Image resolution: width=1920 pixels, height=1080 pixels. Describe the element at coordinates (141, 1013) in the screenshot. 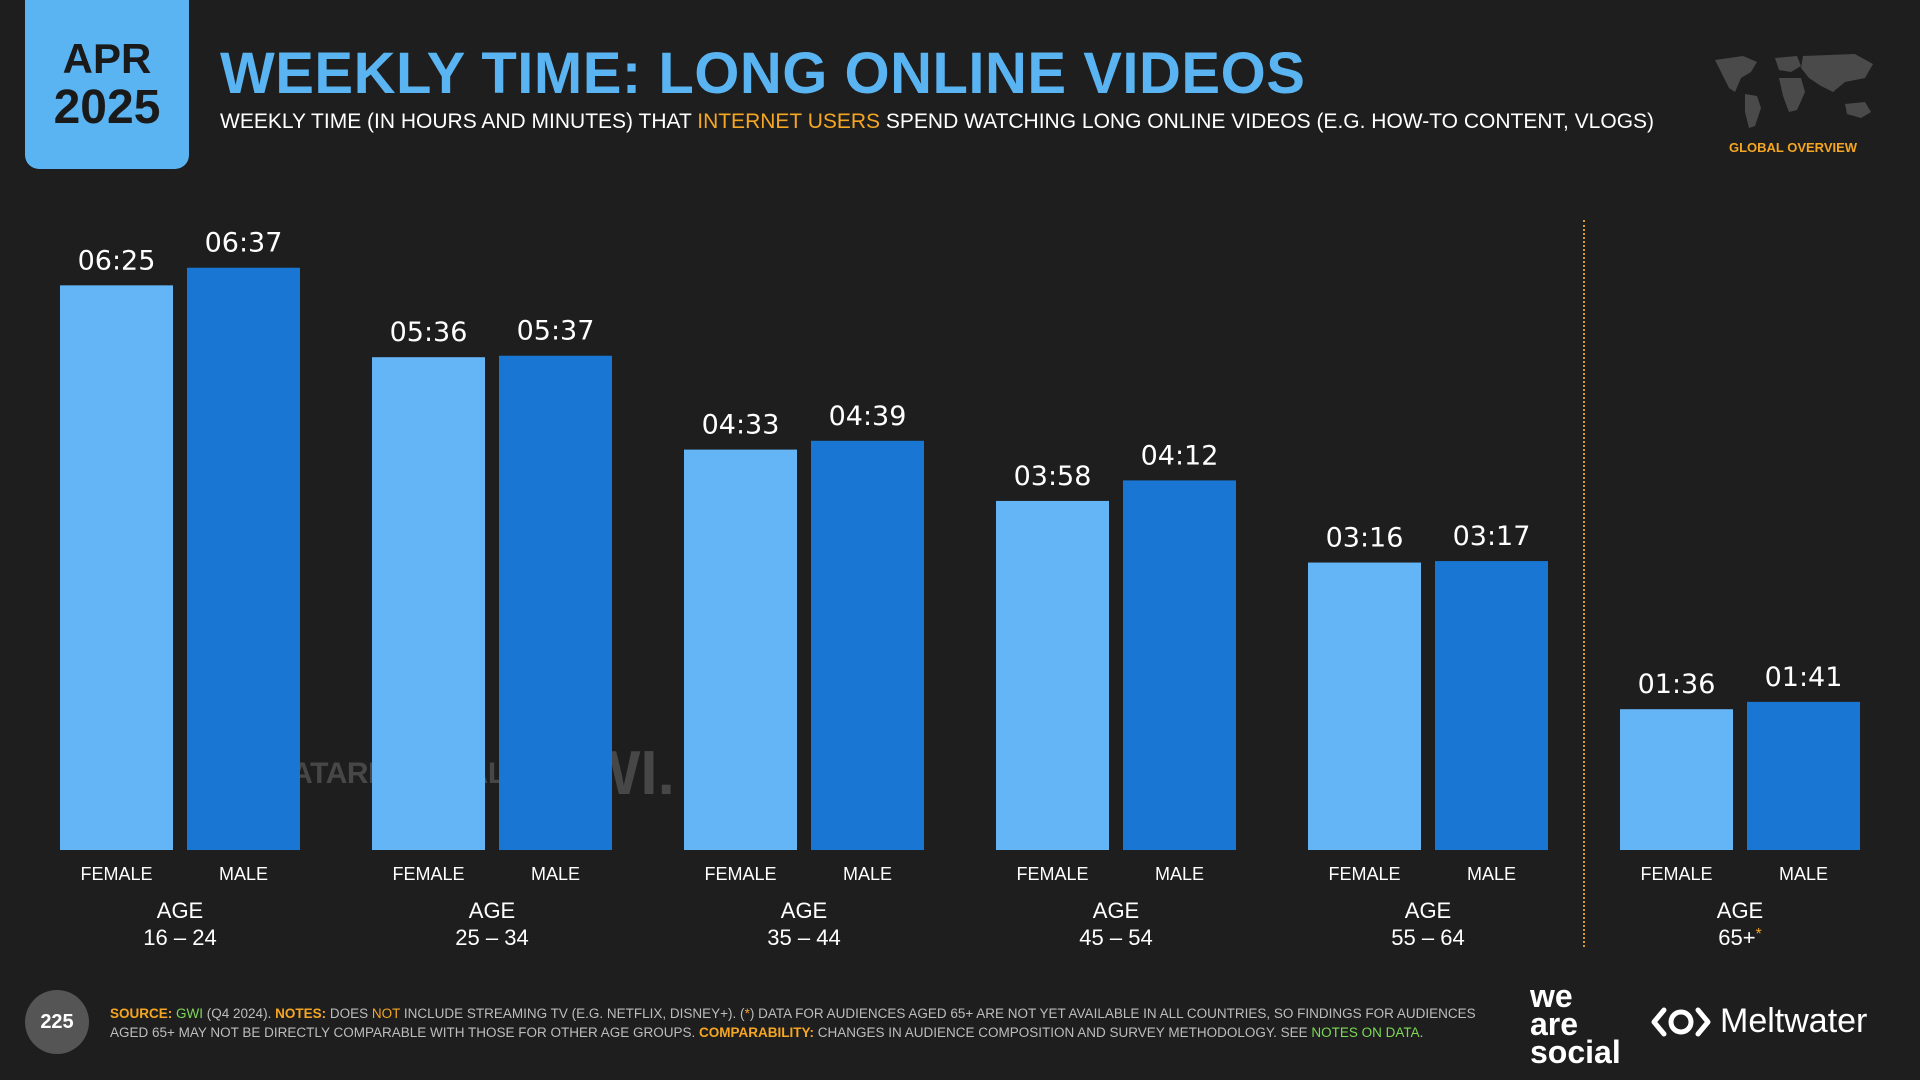

I see `source-label: SOURCE:` at that location.